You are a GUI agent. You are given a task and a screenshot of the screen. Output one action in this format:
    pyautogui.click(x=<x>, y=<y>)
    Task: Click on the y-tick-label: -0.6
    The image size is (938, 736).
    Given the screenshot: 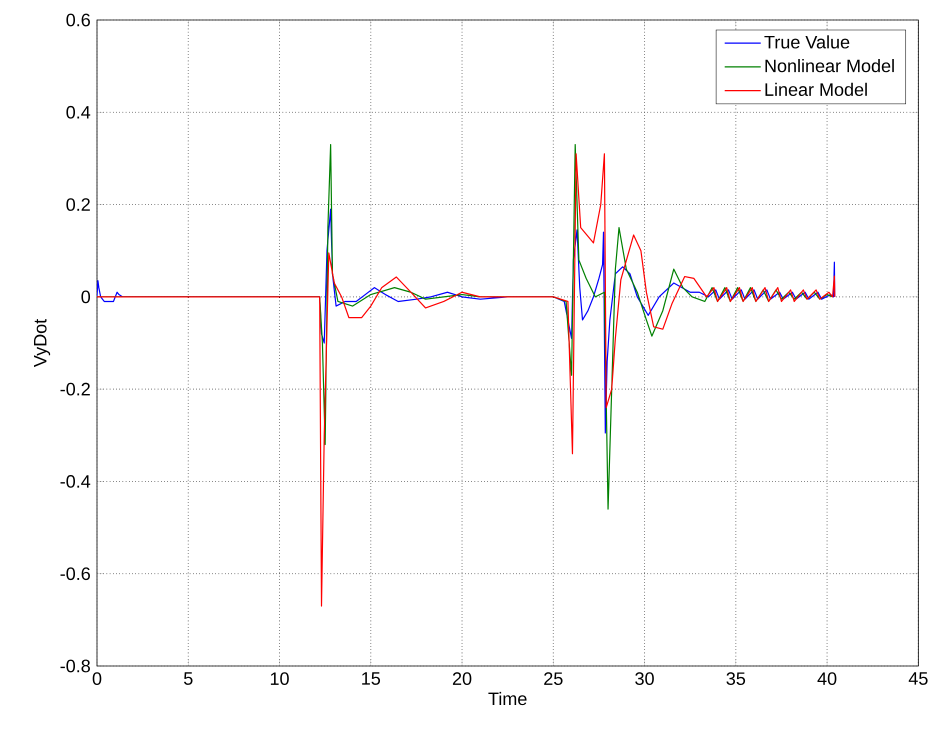 What is the action you would take?
    pyautogui.click(x=75, y=573)
    